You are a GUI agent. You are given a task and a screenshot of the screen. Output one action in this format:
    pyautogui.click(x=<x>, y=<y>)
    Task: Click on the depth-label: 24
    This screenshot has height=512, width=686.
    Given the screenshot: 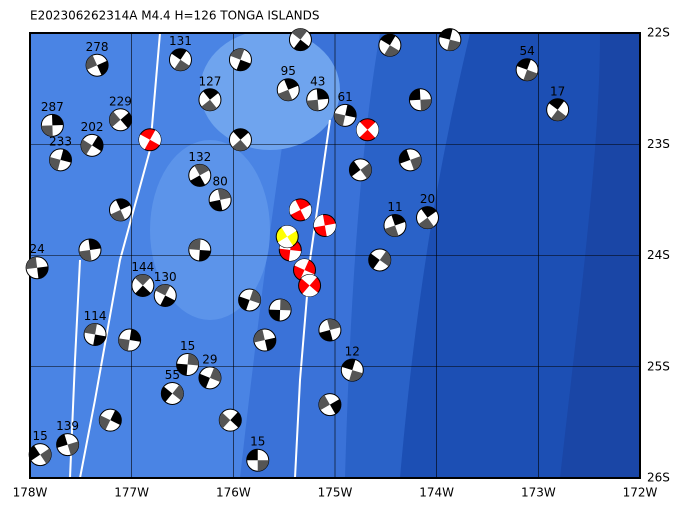 What is the action you would take?
    pyautogui.click(x=36, y=249)
    